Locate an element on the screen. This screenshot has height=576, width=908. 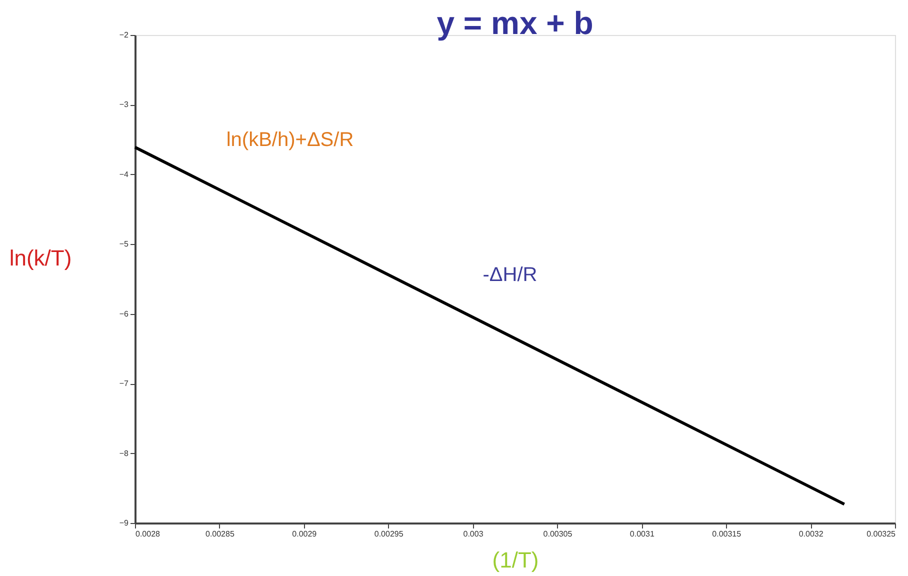
x-tick-label: 0.0028 is located at coordinates (148, 534).